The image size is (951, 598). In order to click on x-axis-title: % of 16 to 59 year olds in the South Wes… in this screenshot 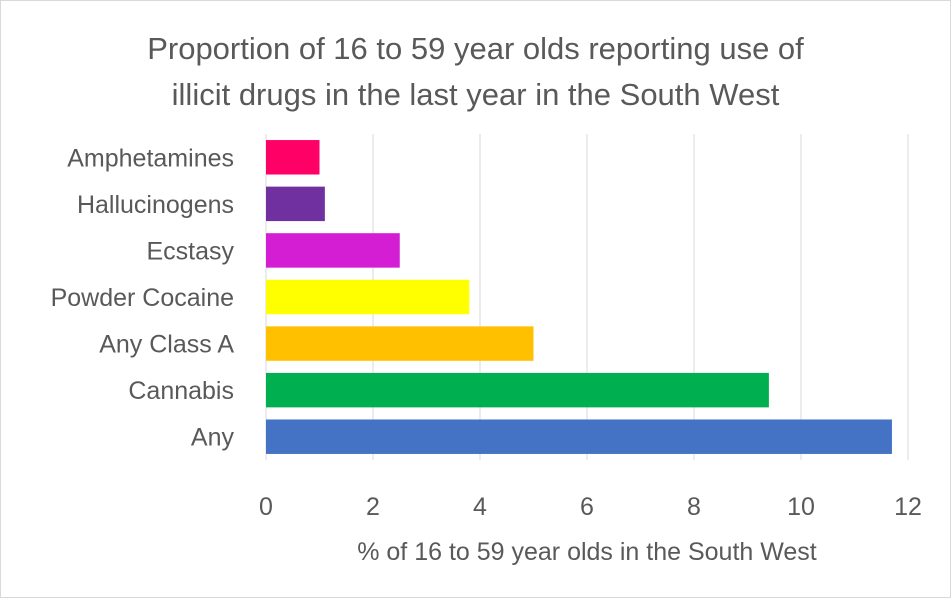, I will do `click(587, 552)`.